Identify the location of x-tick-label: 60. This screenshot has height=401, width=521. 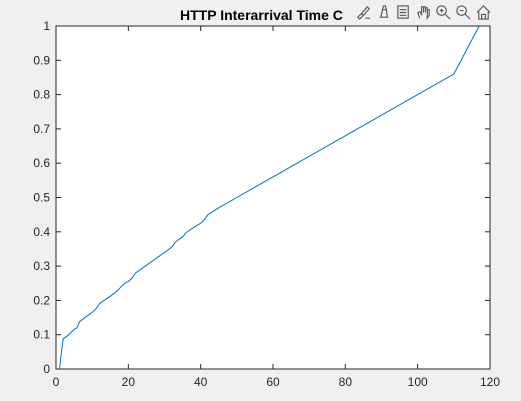
(273, 382).